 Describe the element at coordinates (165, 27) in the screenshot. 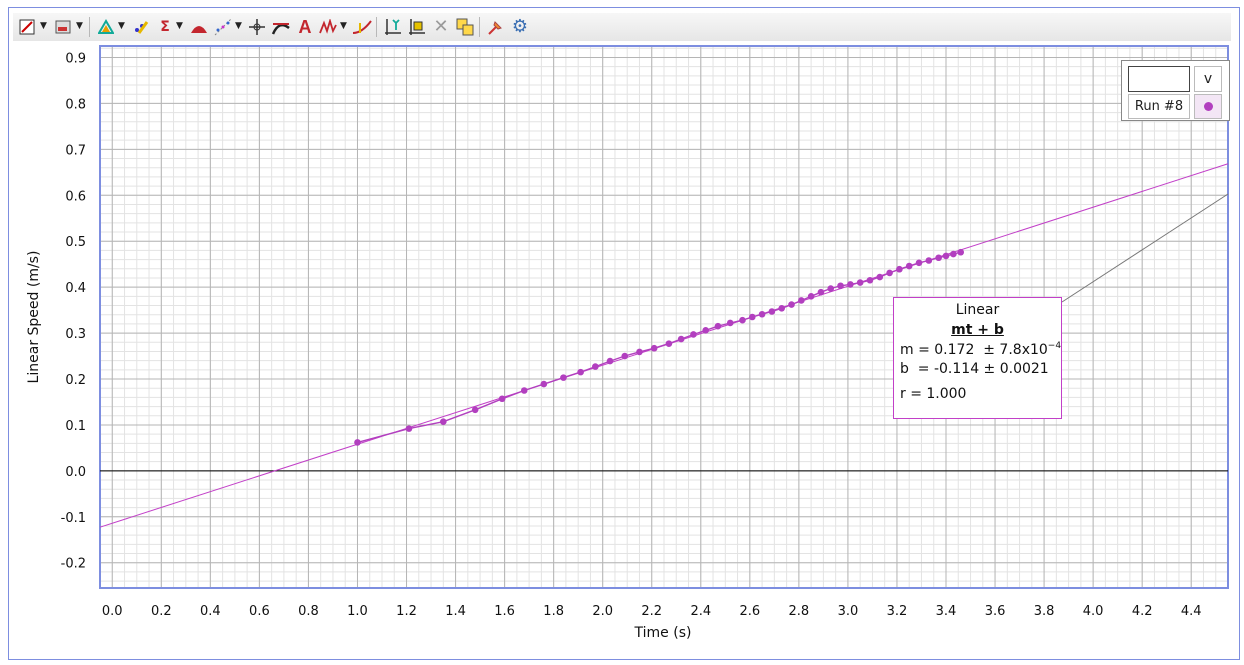

I see `statistics-icon: Σ` at that location.